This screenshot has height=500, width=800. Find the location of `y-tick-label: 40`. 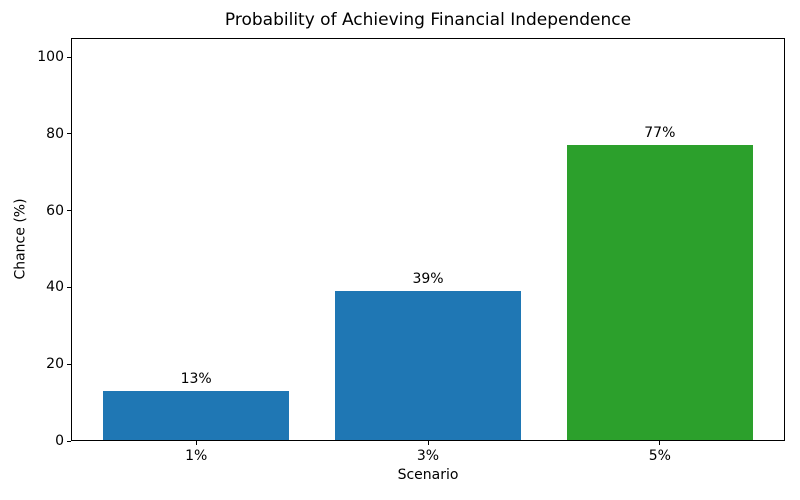

y-tick-label: 40 is located at coordinates (55, 287).